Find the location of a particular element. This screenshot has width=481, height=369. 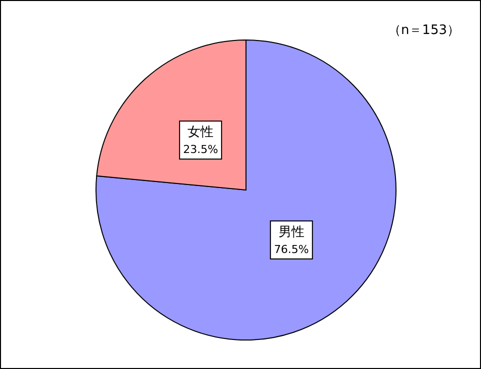

data-label: 23.5% is located at coordinates (200, 149).